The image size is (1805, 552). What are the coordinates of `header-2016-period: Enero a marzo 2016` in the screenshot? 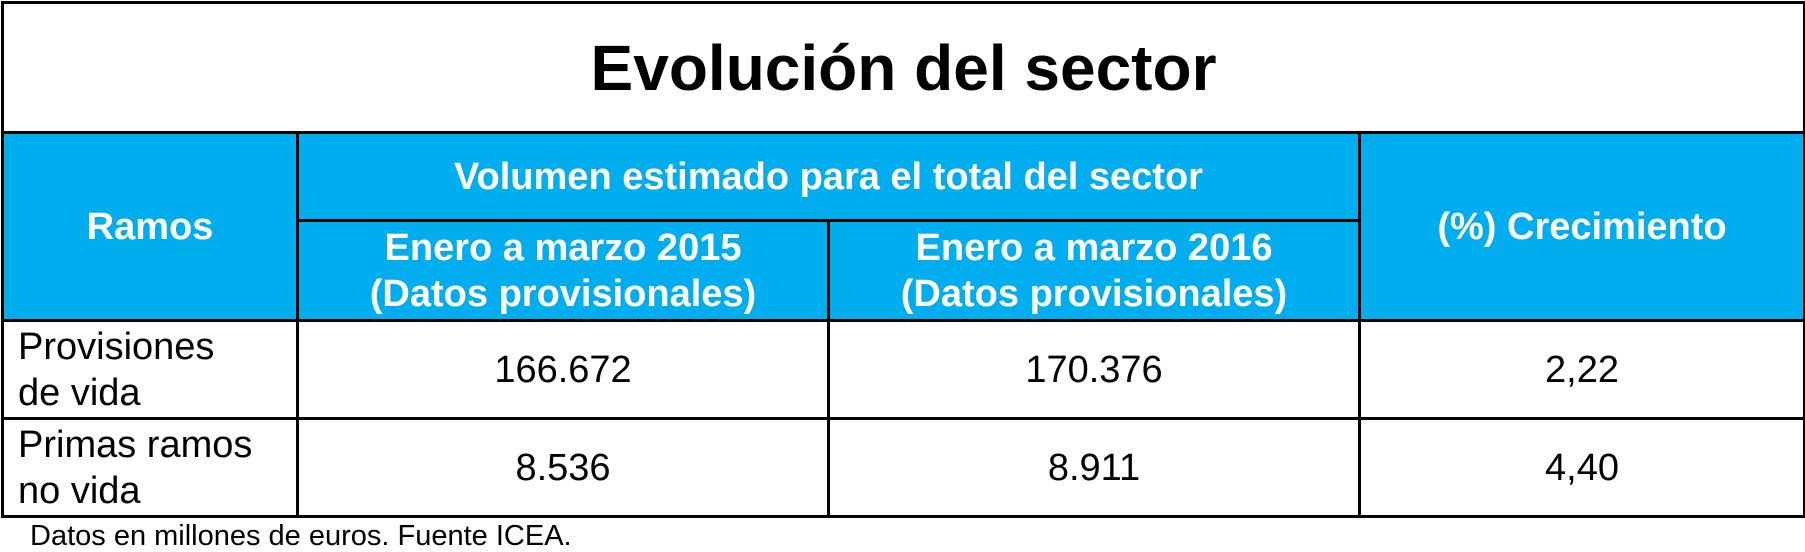 It's located at (1094, 247).